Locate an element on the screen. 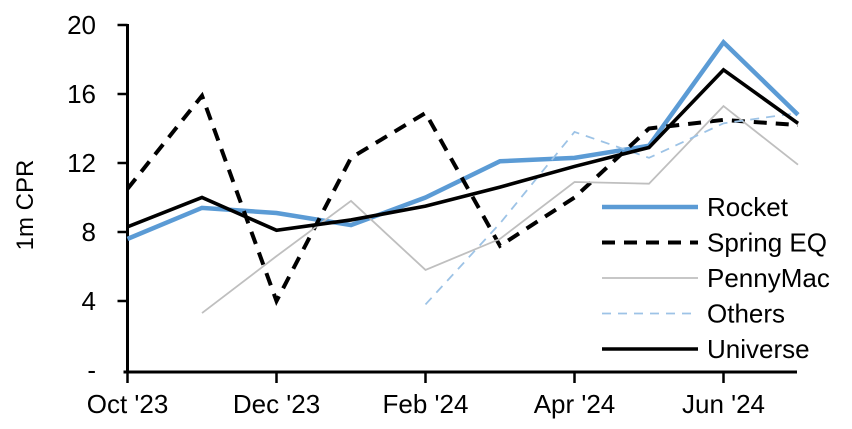 The height and width of the screenshot is (429, 852). legend: Rocket Spring EQ PennyMac Others Universe is located at coordinates (716, 278).